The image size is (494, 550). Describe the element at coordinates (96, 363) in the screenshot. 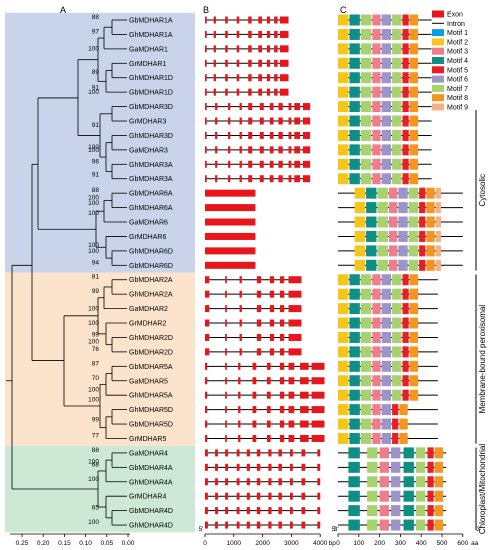

I see `bootstrap-value: 87` at that location.